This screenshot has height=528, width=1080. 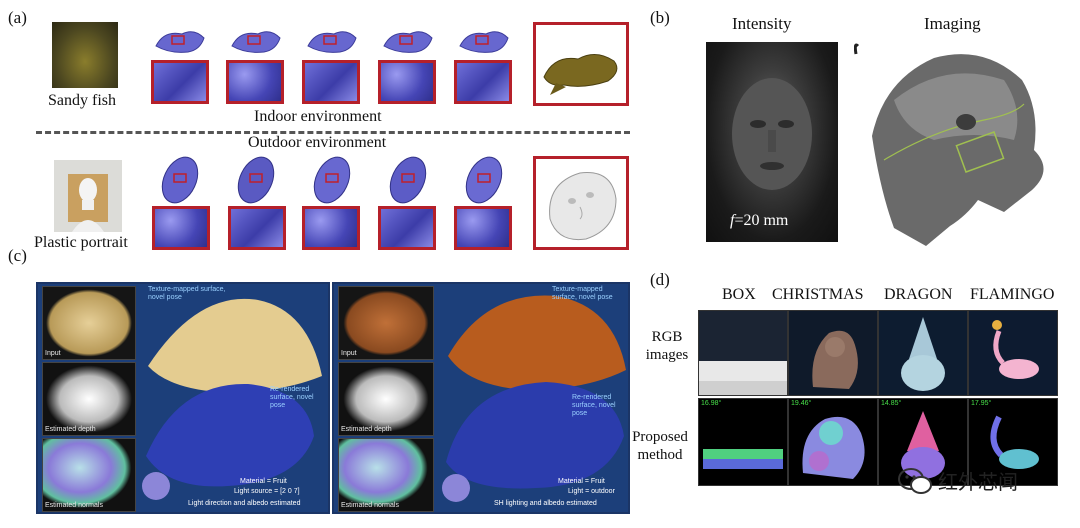 I want to click on focal-italic: f, so click(x=732, y=220).